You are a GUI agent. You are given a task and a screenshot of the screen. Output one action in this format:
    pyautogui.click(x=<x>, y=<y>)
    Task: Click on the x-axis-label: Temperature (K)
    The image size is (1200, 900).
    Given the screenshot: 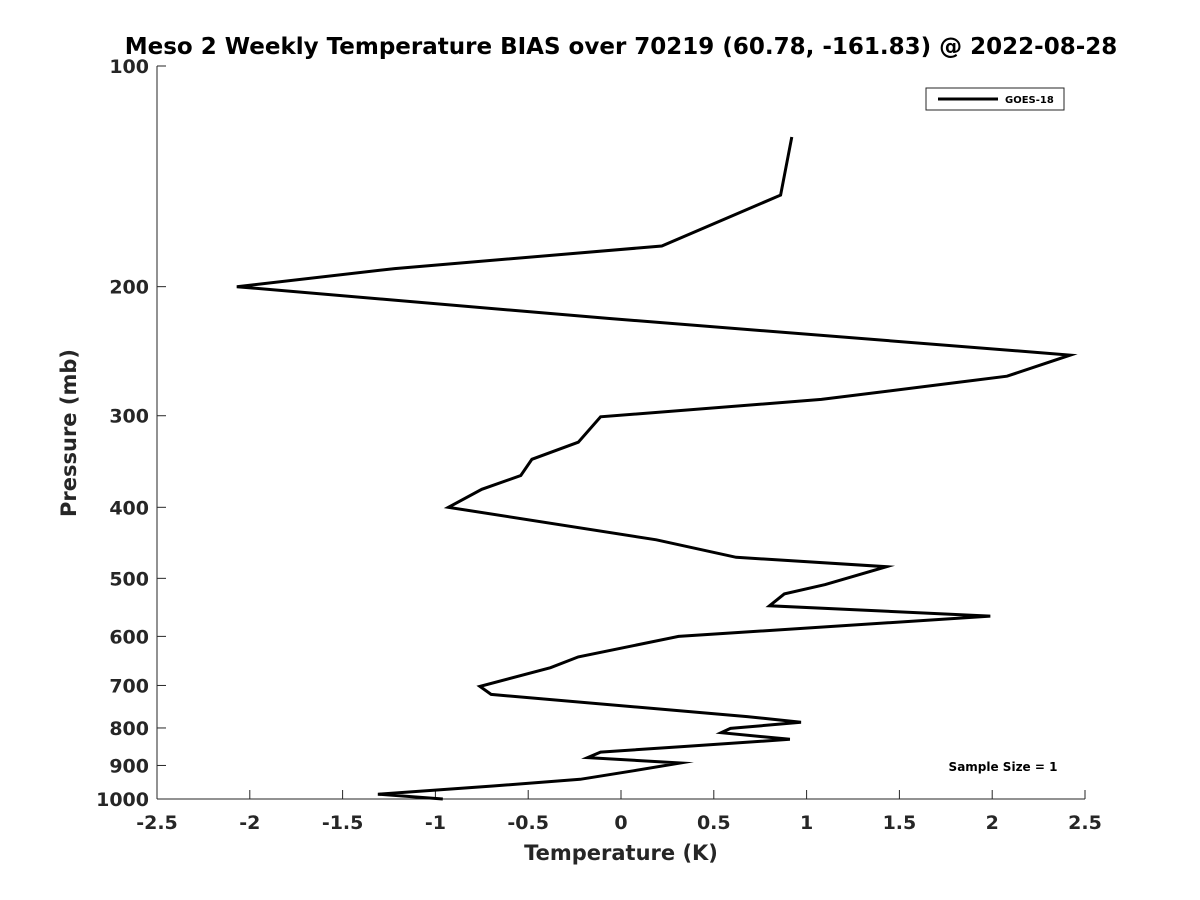 What is the action you would take?
    pyautogui.click(x=621, y=853)
    